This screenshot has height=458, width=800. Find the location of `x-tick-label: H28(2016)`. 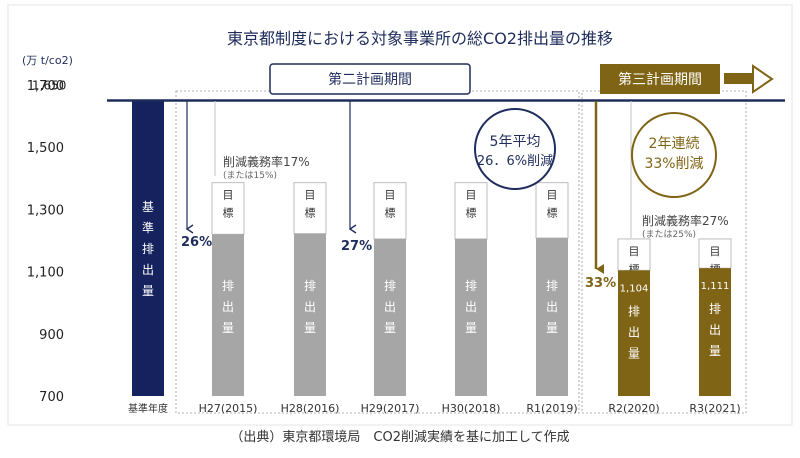

x-tick-label: H28(2016) is located at coordinates (310, 408).